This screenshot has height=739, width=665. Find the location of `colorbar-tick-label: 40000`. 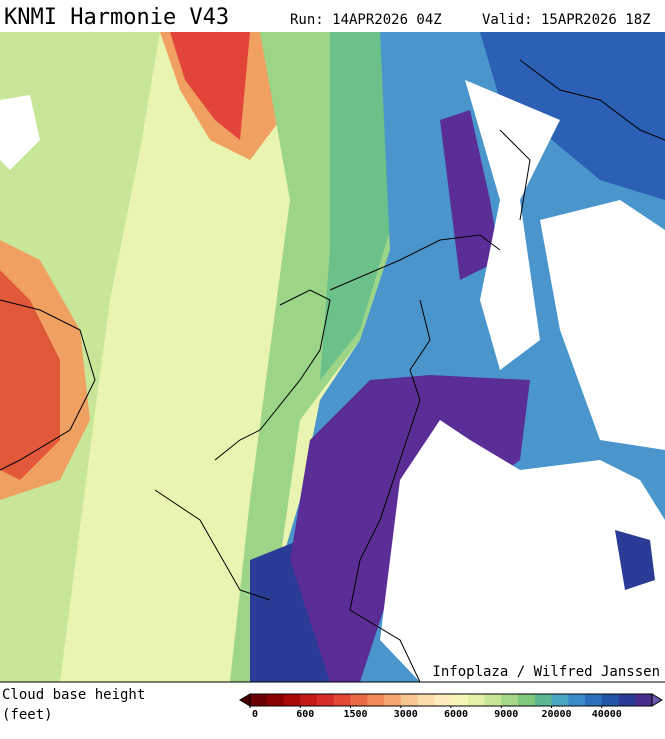

colorbar-tick-label: 40000 is located at coordinates (607, 714).